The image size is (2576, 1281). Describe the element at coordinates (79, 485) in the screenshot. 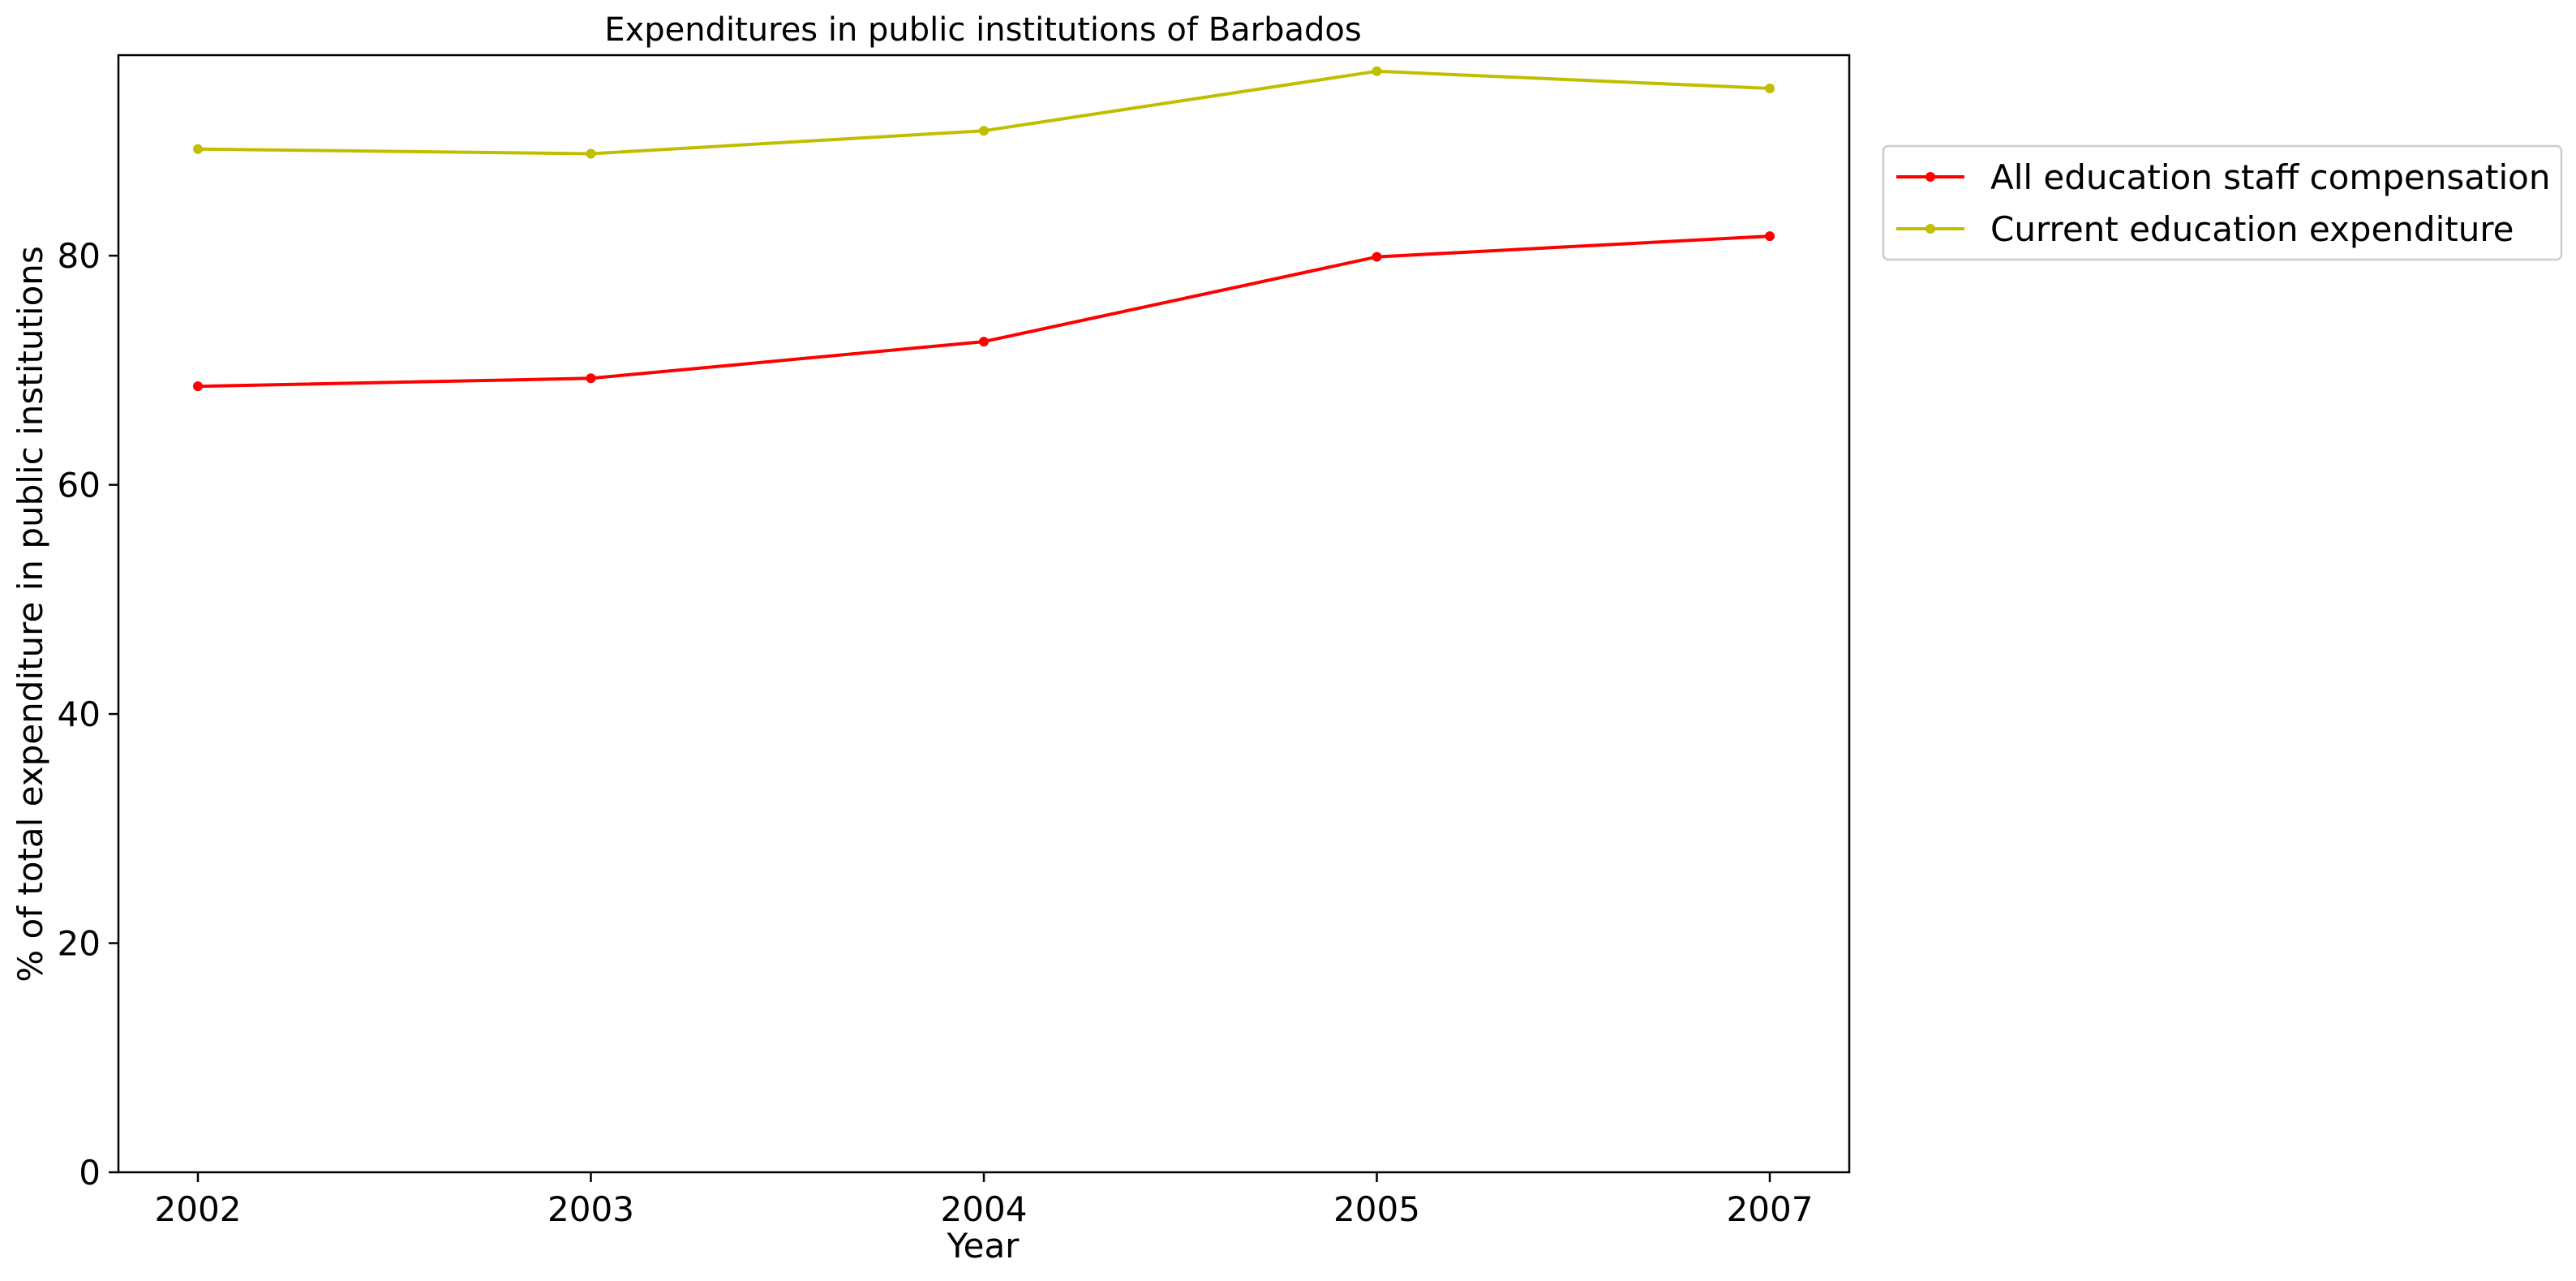

I see `y-tick-label: 60` at that location.